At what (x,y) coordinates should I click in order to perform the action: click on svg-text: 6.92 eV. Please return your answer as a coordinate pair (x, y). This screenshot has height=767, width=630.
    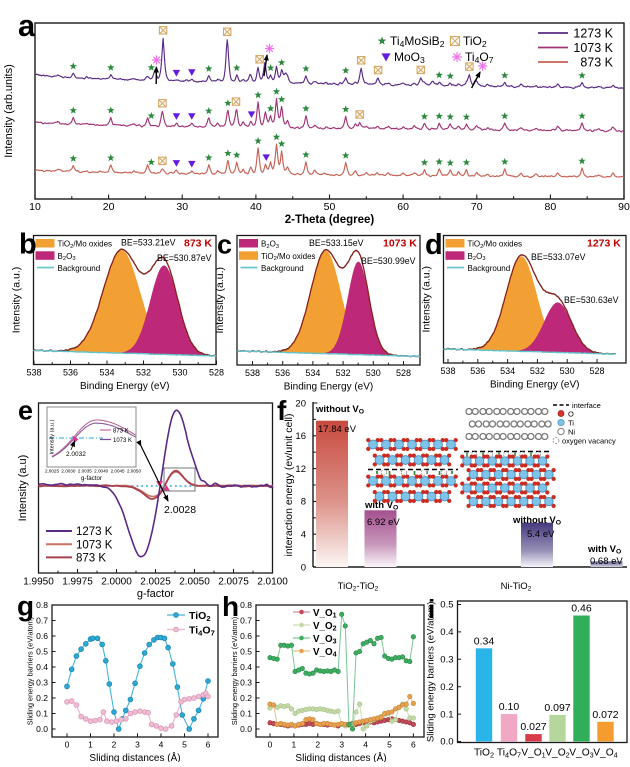
    Looking at the image, I should click on (383, 522).